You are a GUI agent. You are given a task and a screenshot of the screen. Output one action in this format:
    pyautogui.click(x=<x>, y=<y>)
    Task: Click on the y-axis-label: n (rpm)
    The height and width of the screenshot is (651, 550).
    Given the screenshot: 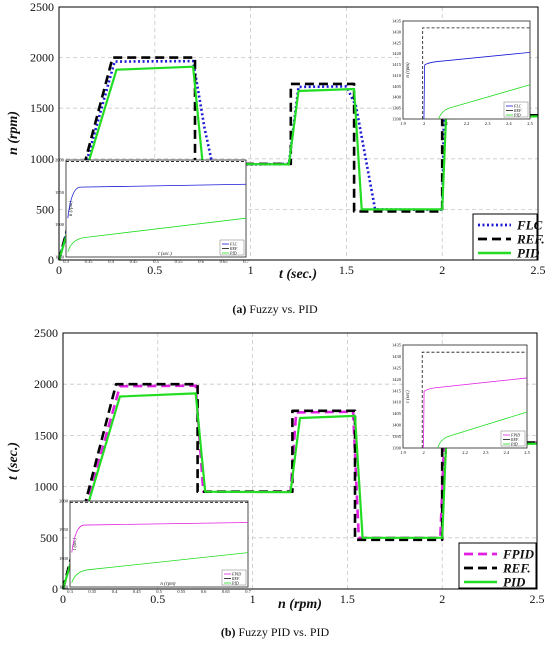 What is the action you would take?
    pyautogui.click(x=13, y=133)
    